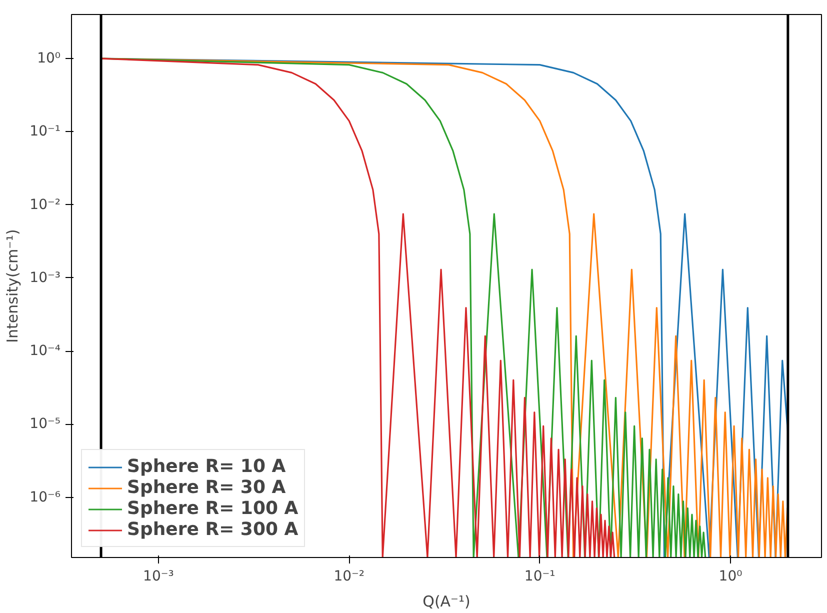  What do you see at coordinates (158, 576) in the screenshot?
I see `x-tick-label: 10⁻³` at bounding box center [158, 576].